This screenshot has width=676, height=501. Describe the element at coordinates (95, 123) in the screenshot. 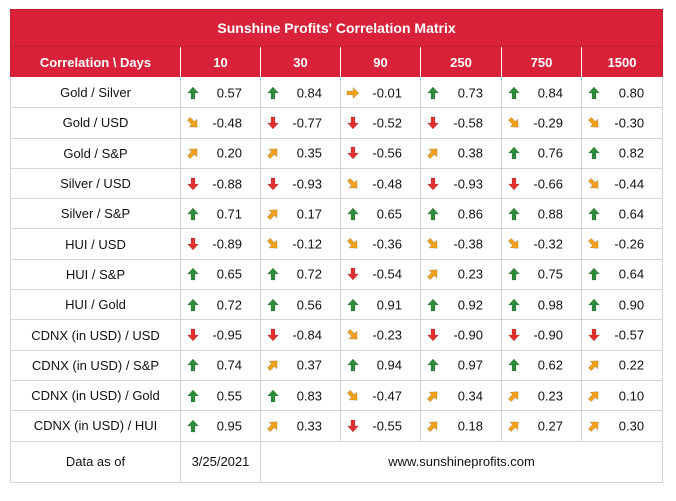

I see `pair-label: Gold / USD` at that location.